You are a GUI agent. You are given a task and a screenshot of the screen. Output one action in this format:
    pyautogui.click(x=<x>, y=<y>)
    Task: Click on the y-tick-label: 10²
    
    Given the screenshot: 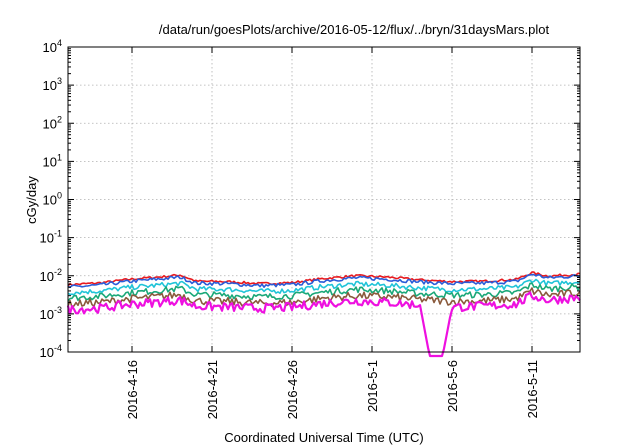 What is the action you would take?
    pyautogui.click(x=52, y=122)
    